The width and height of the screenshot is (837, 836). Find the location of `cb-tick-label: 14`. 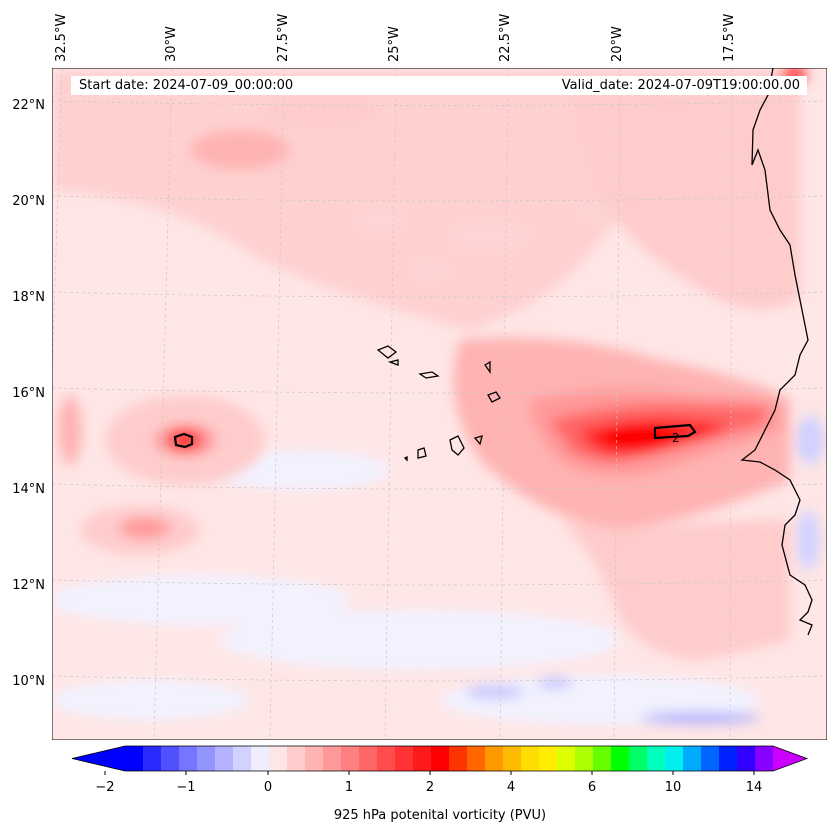

cb-tick-label: 14 is located at coordinates (754, 787).